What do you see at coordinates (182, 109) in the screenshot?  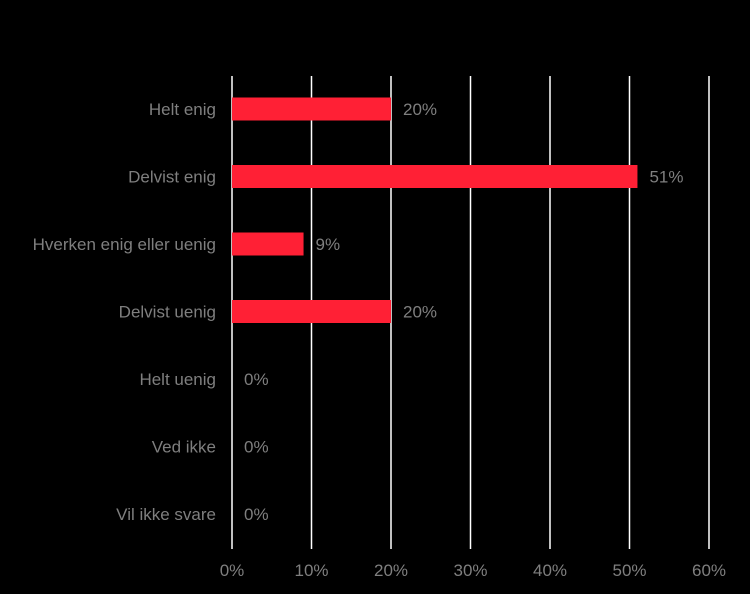 I see `category-label: Helt enig` at bounding box center [182, 109].